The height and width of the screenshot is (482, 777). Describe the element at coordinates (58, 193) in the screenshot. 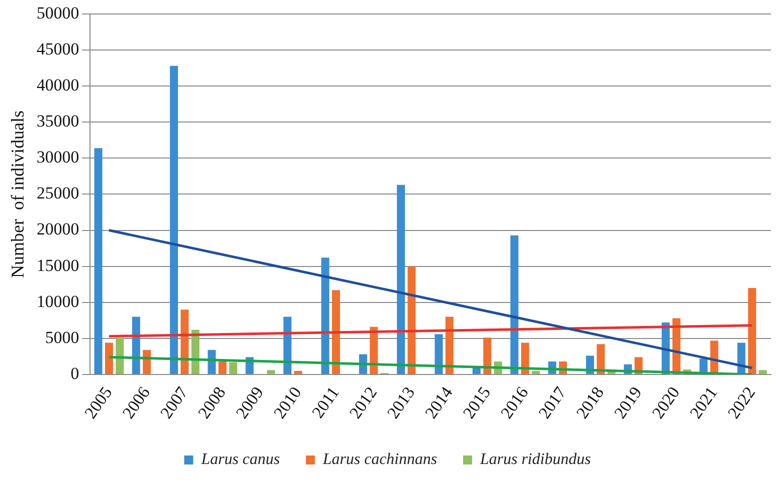

I see `y-tick-label: 25000` at that location.